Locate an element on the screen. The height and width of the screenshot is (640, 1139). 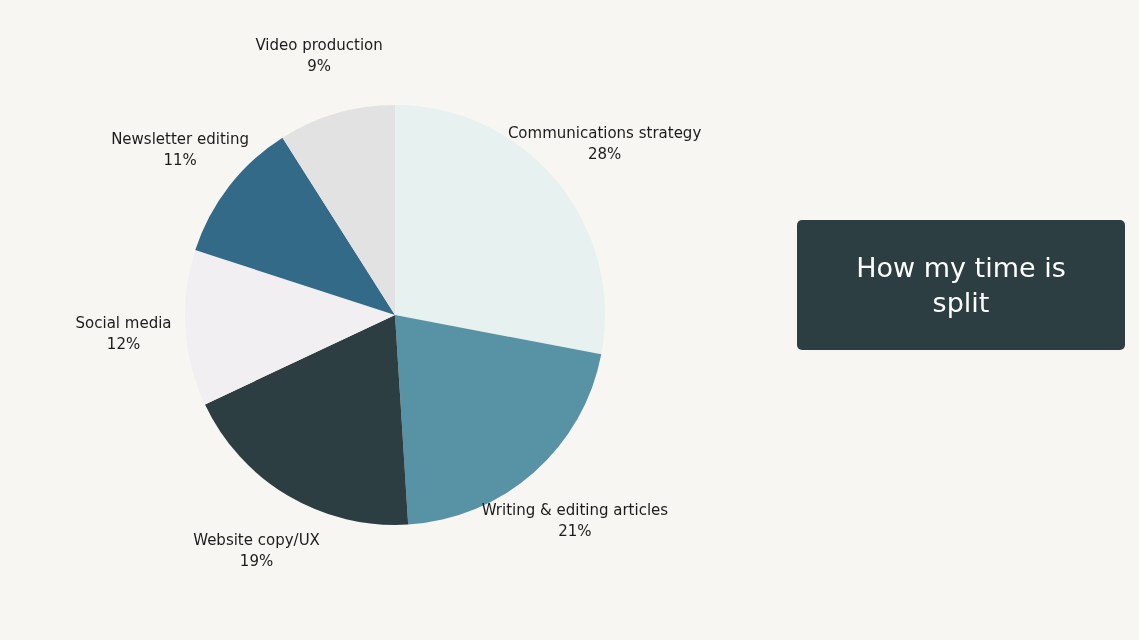
data-label: 11% is located at coordinates (180, 160).